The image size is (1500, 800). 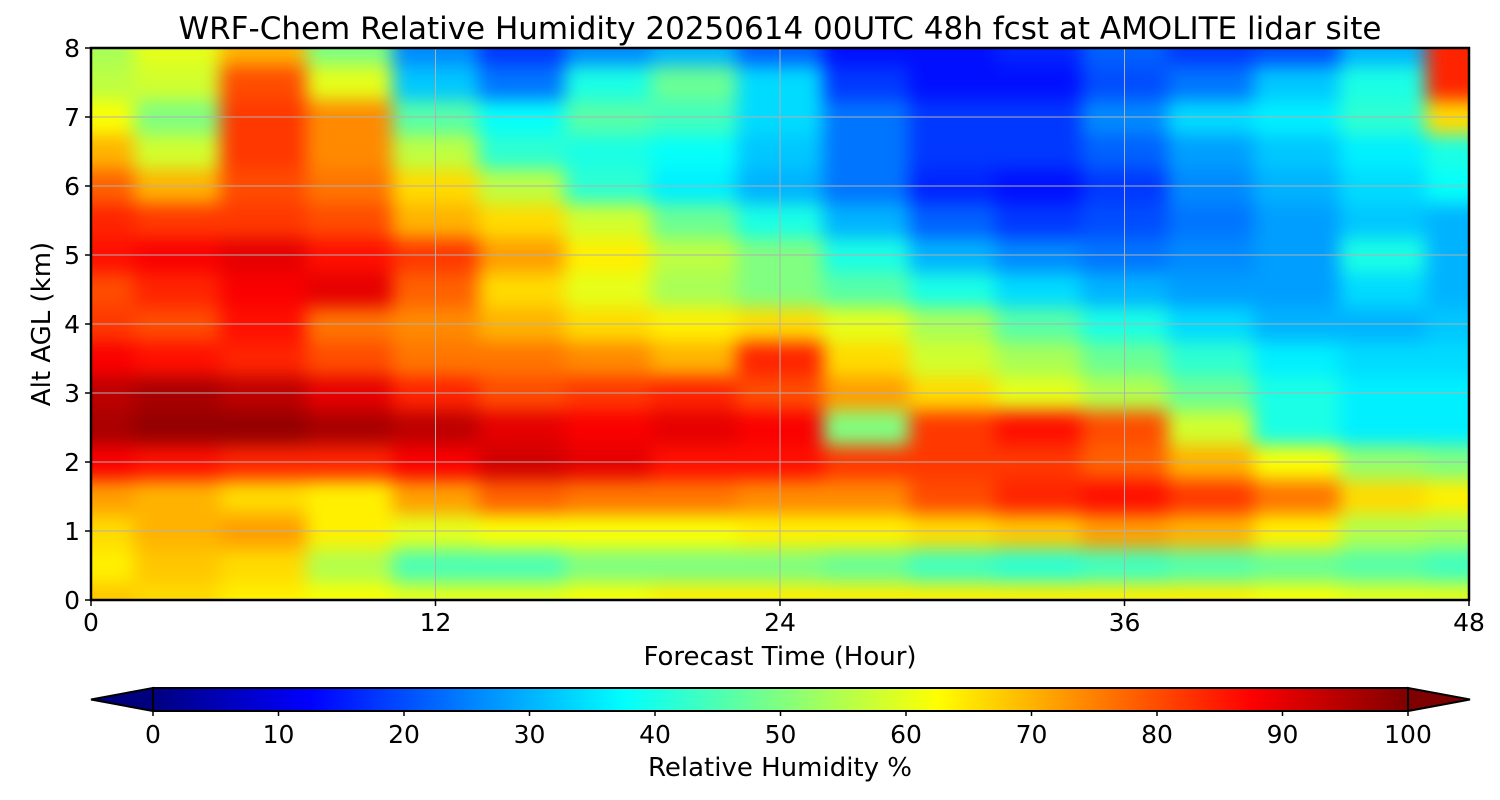 I want to click on colorbar-tick-label: 100, so click(x=1408, y=734).